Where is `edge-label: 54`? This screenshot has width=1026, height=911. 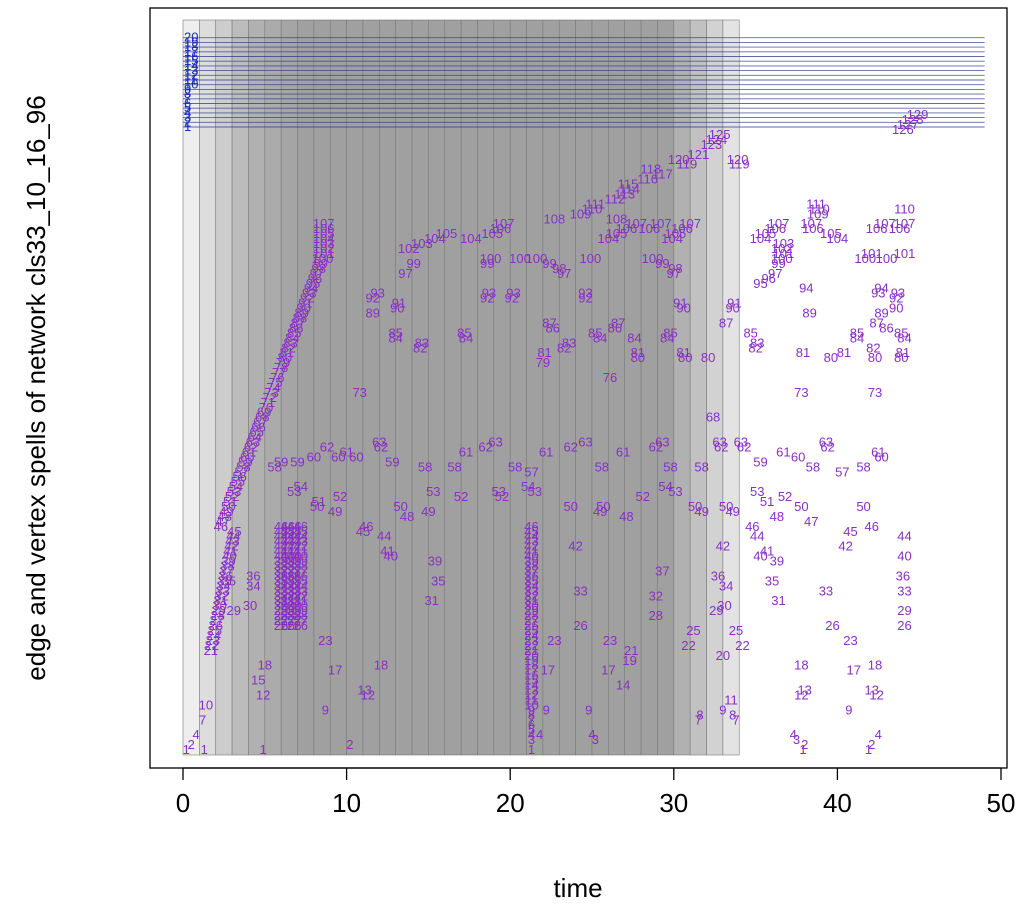
edge-label: 54 is located at coordinates (301, 486).